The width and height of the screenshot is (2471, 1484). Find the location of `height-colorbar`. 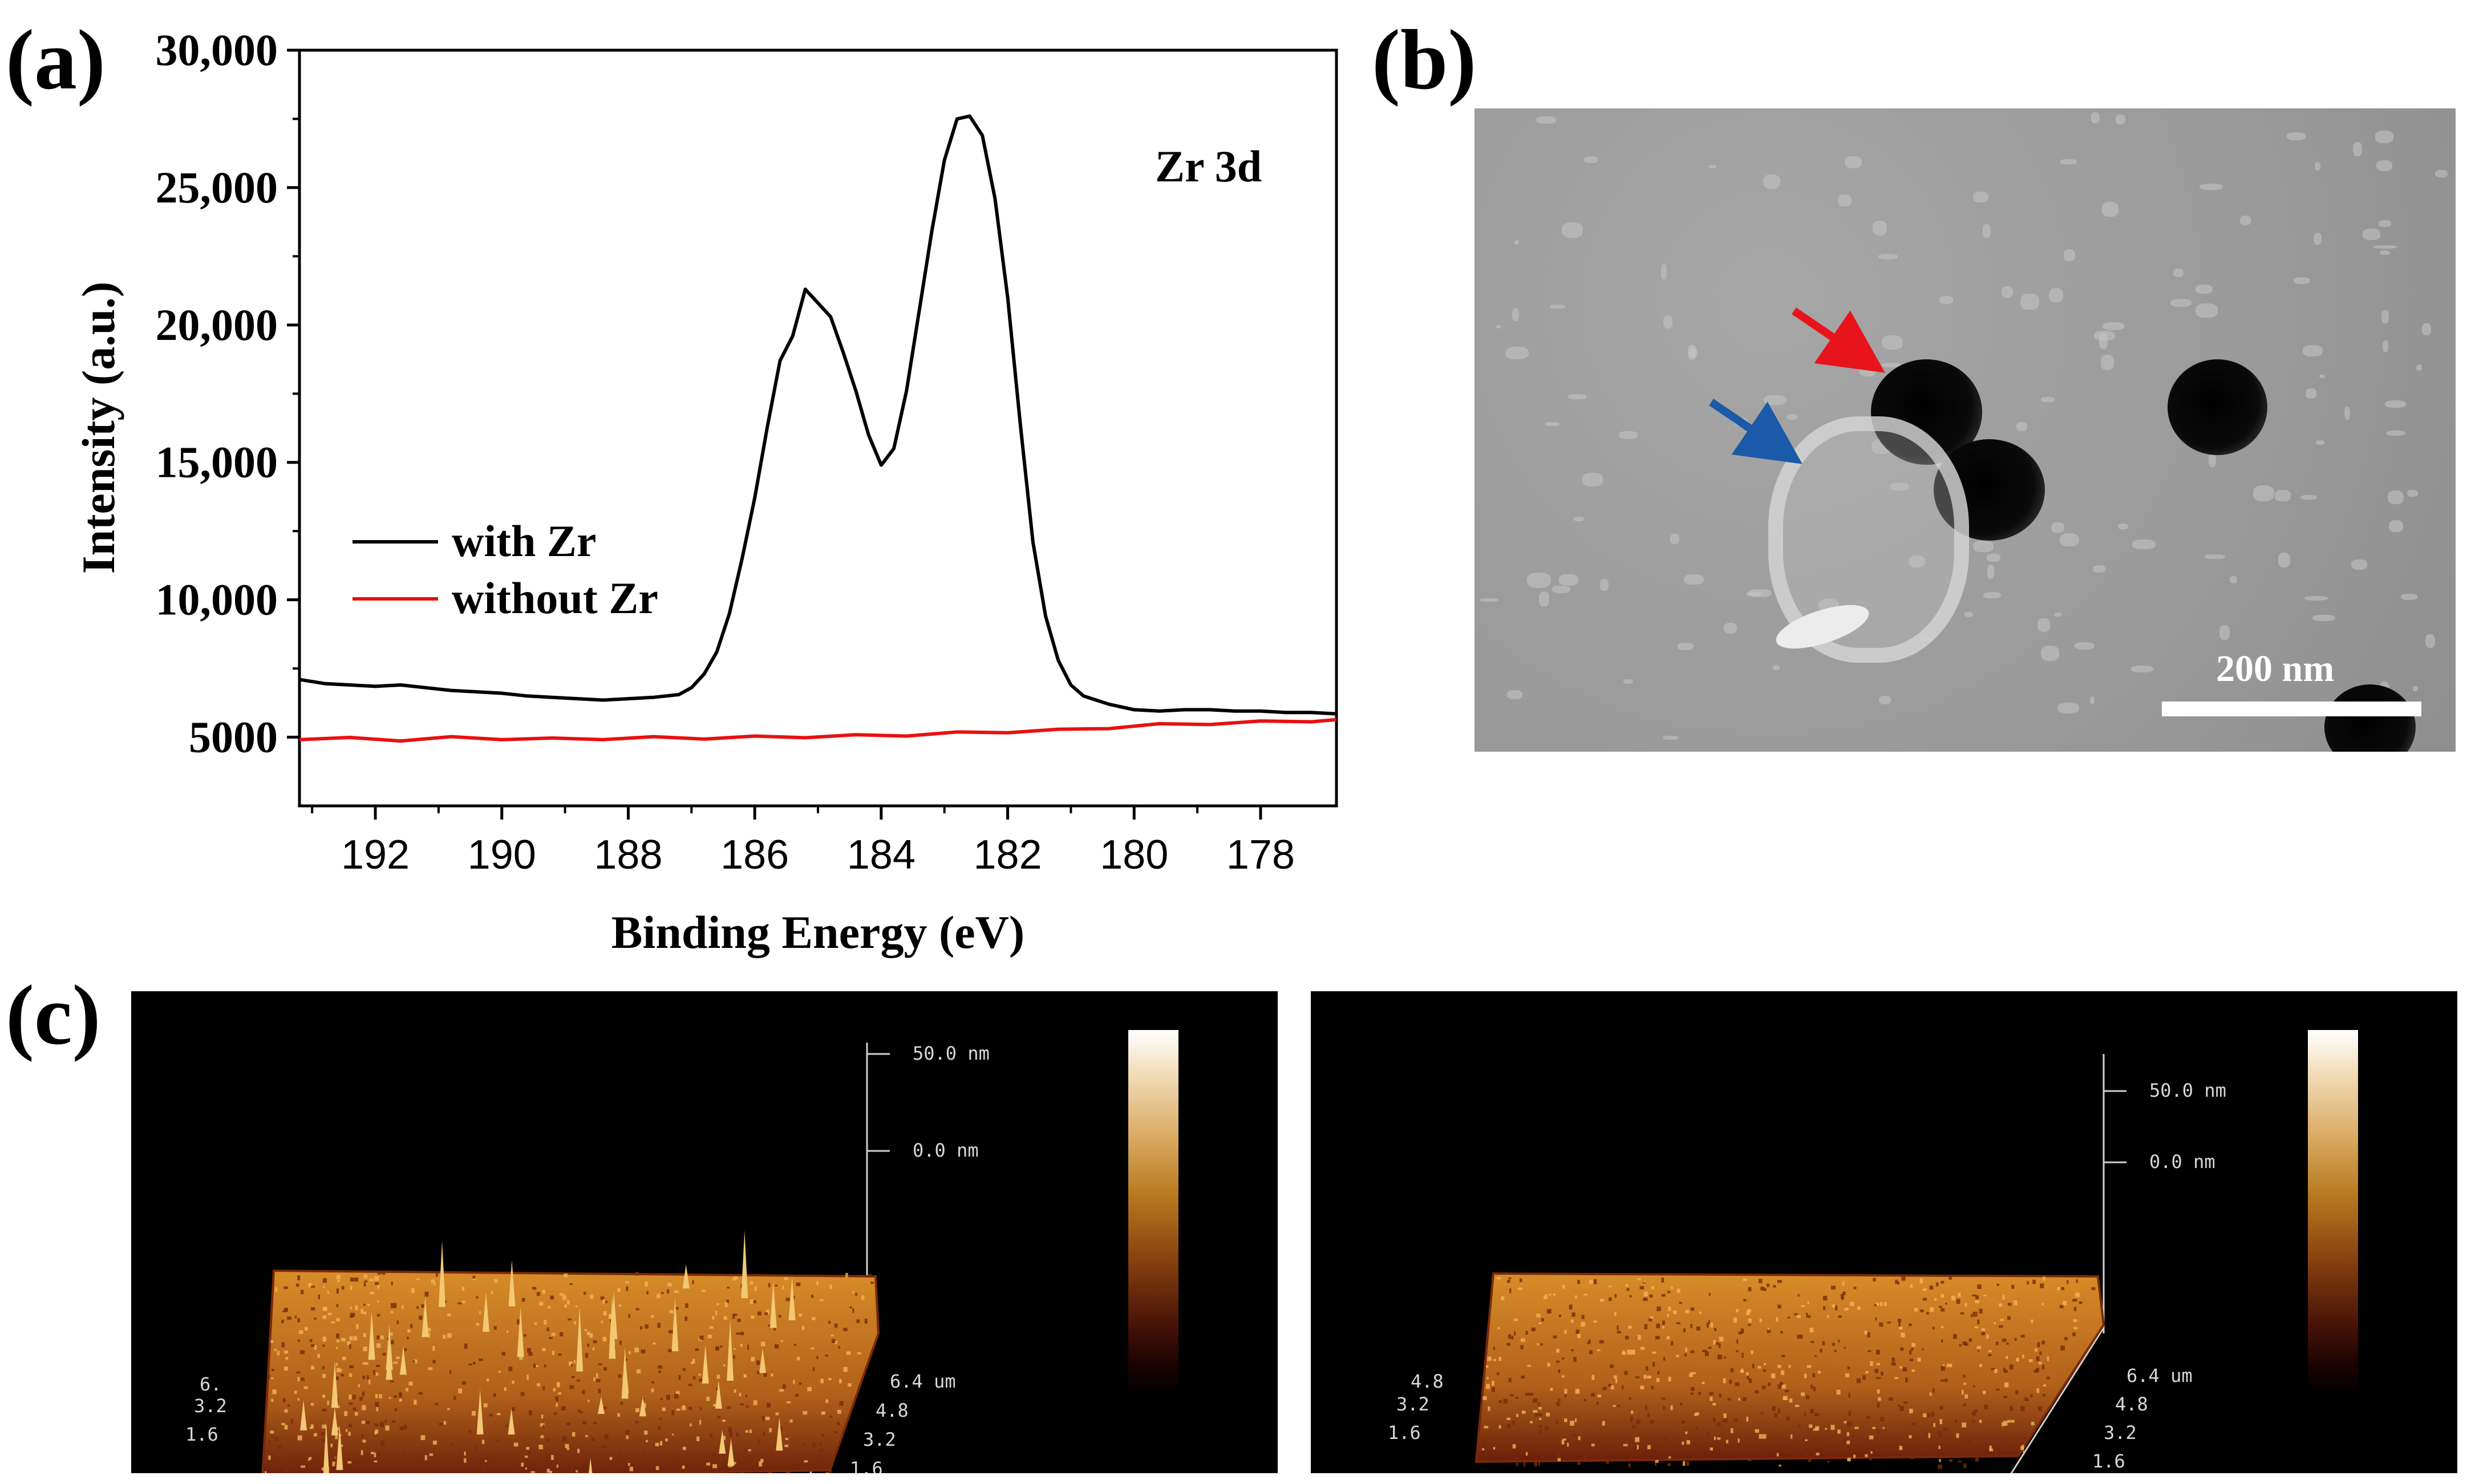

height-colorbar is located at coordinates (2333, 1212).